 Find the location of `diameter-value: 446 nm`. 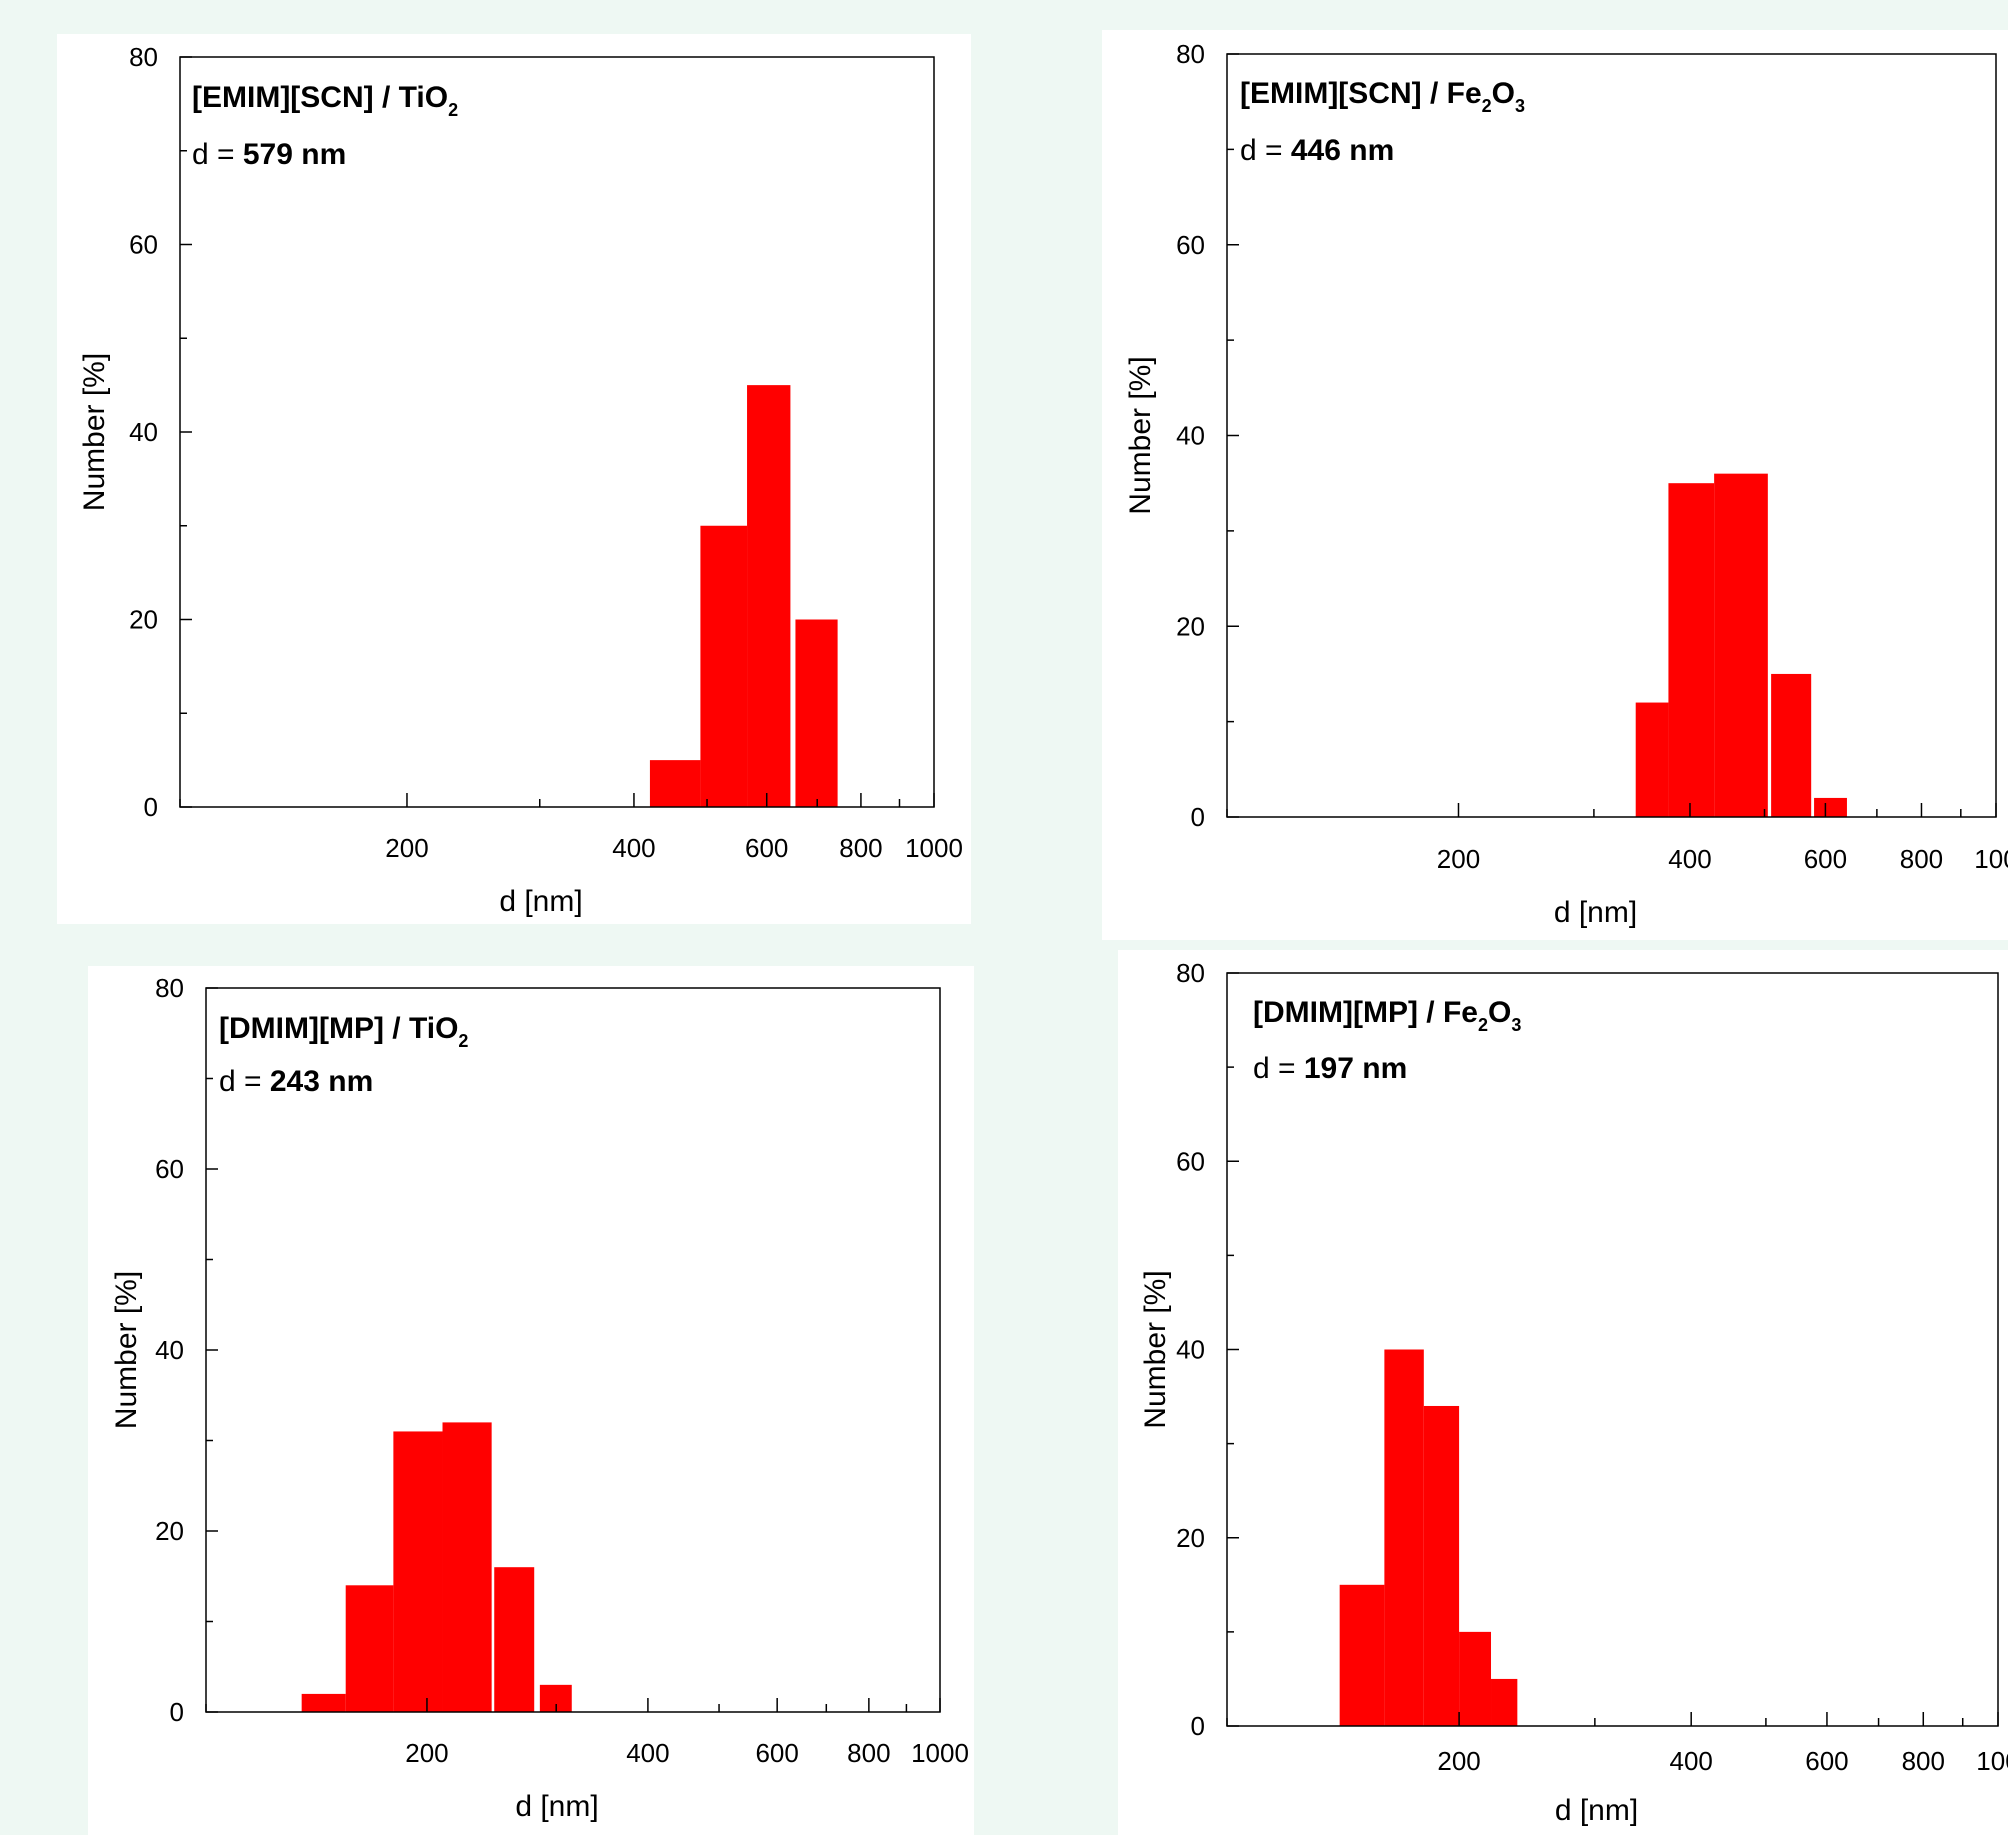

diameter-value: 446 nm is located at coordinates (1342, 150).